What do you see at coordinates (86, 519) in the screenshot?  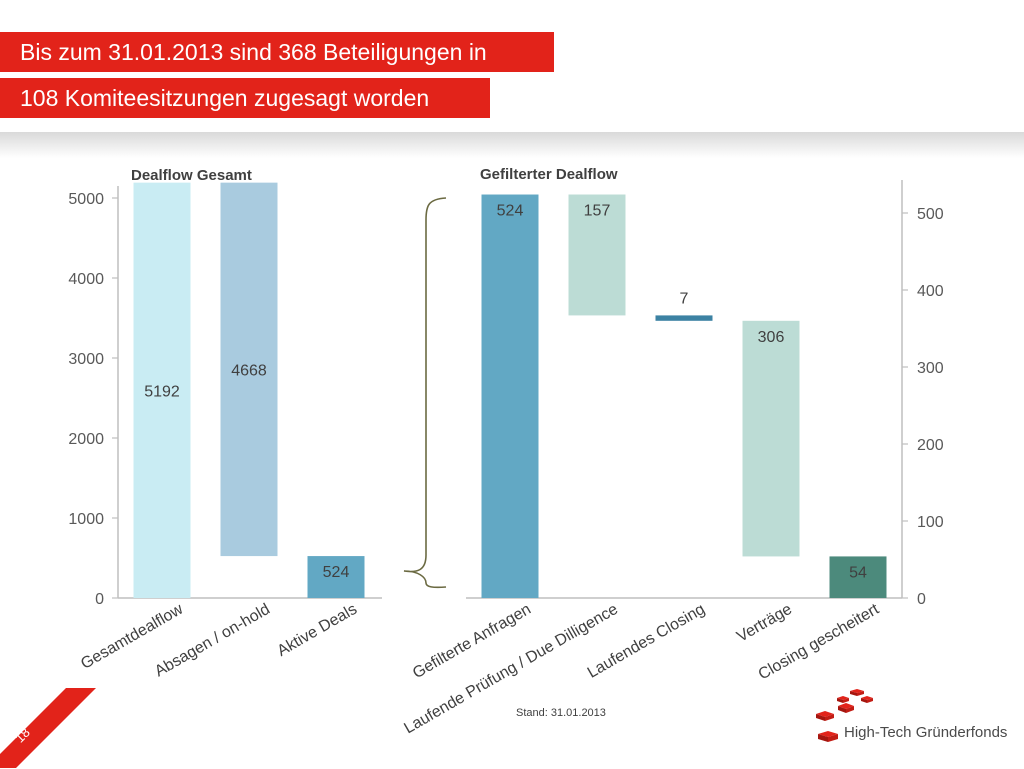 I see `y-tick-label: 1000` at bounding box center [86, 519].